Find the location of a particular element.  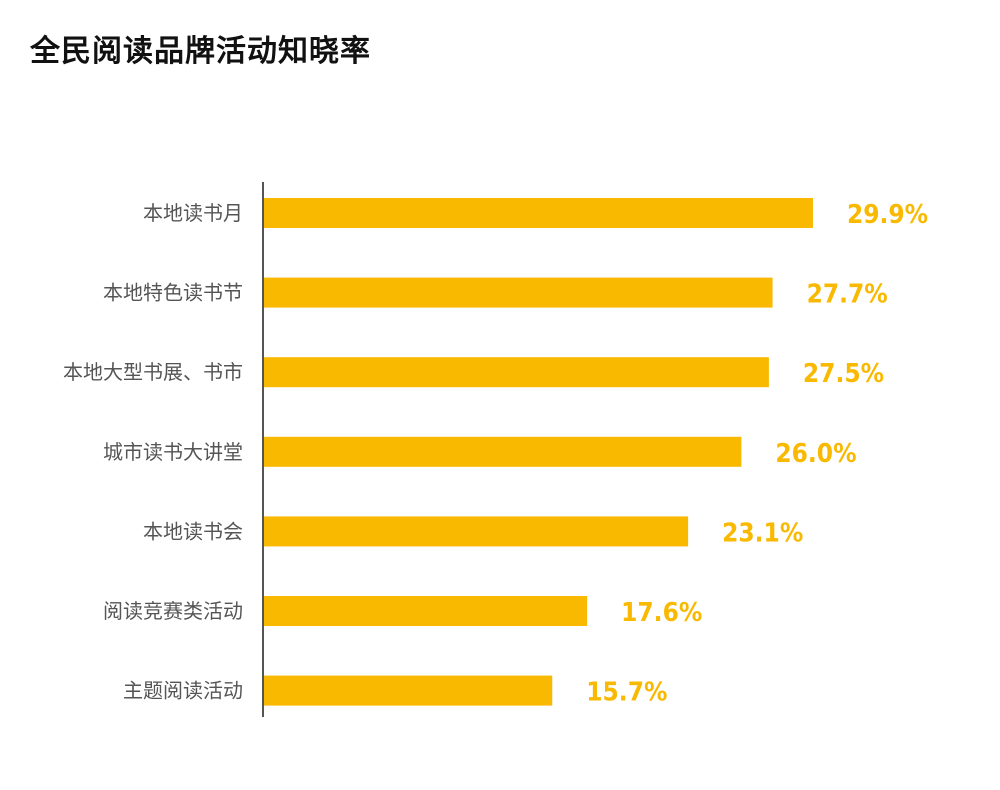

category-label: 本地读书月 is located at coordinates (193, 213).